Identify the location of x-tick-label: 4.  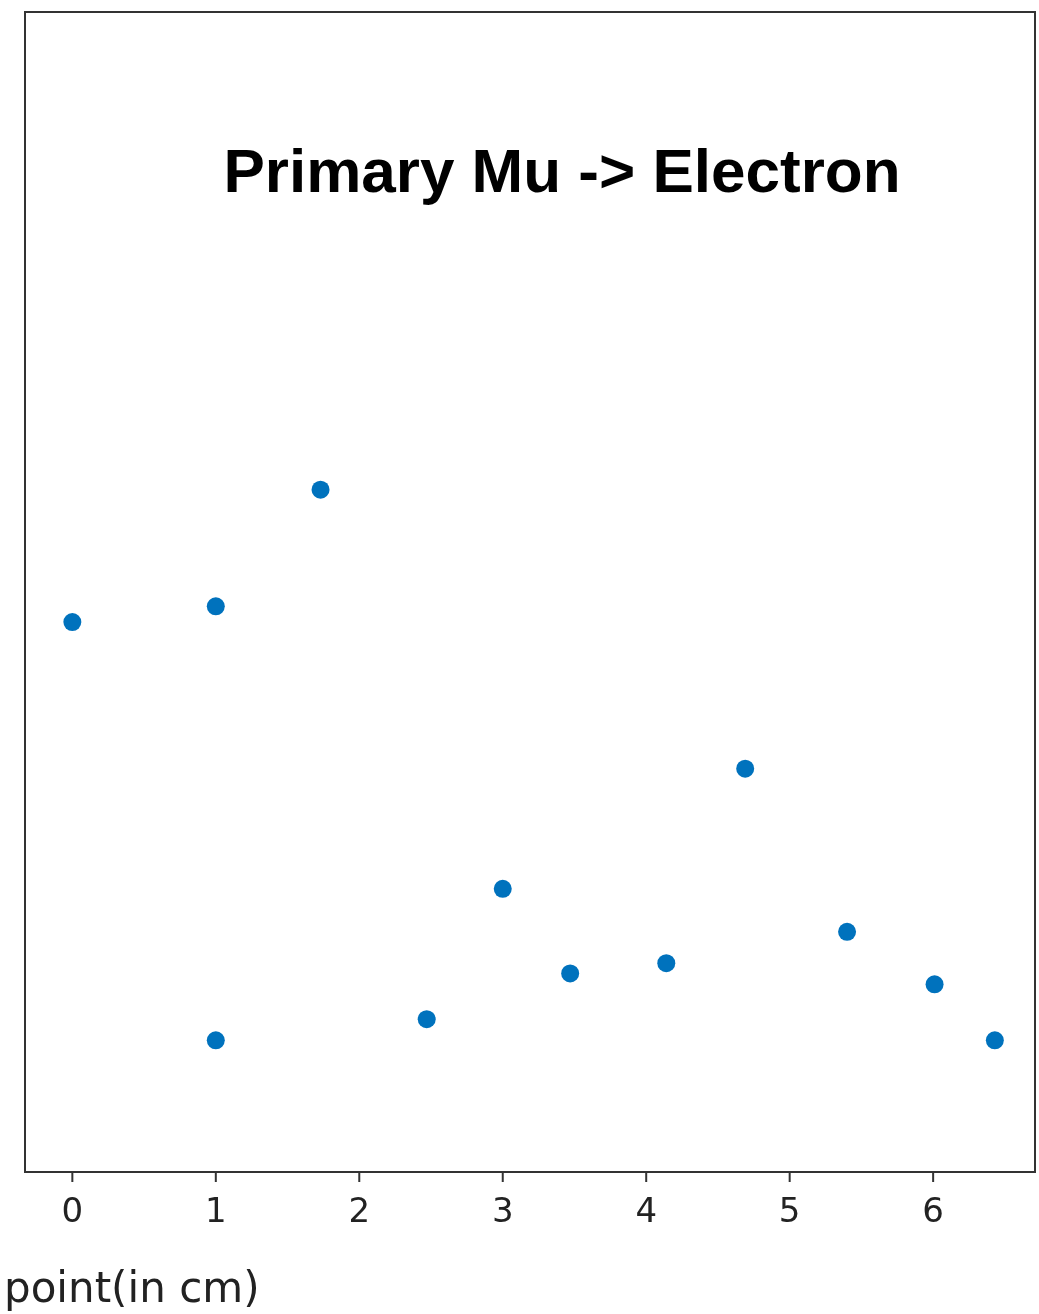
(646, 1210).